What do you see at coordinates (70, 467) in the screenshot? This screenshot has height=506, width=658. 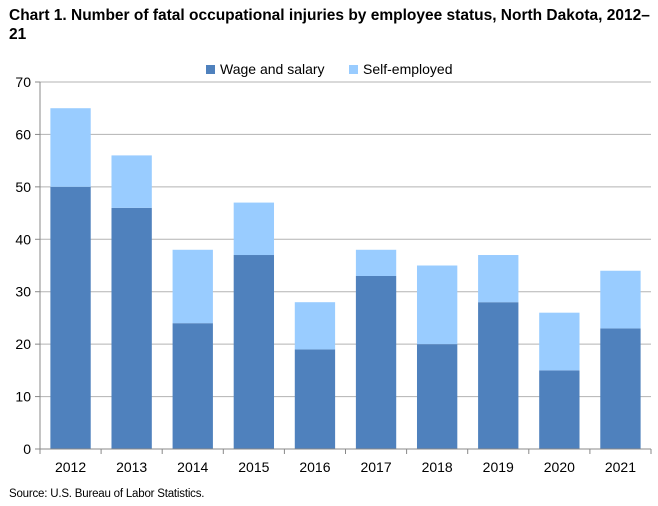 I see `x-tick-label: 2012` at bounding box center [70, 467].